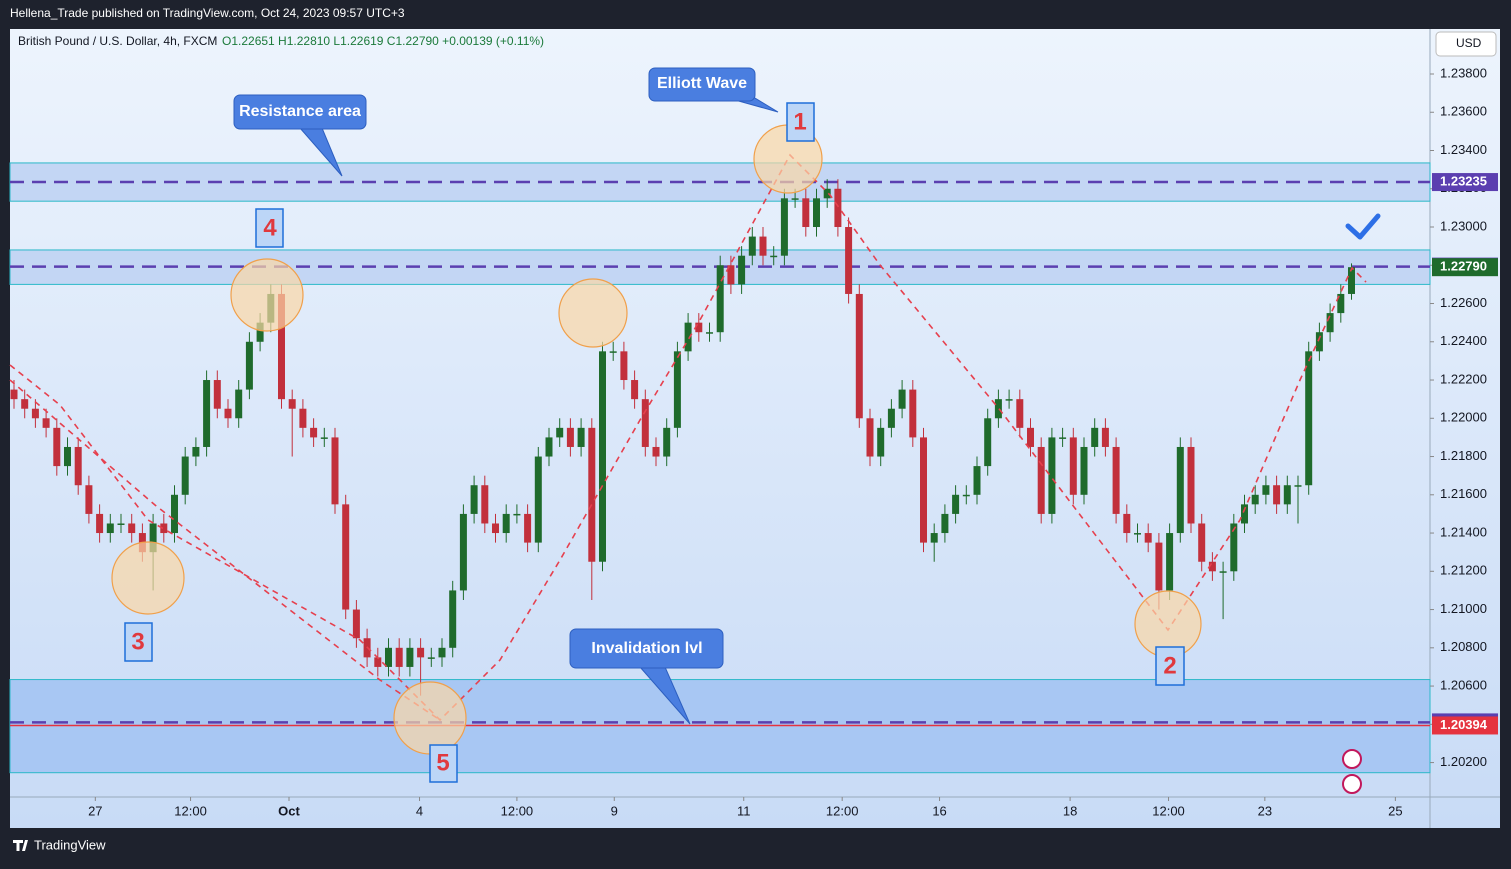 This screenshot has height=869, width=1511. What do you see at coordinates (1463, 340) in the screenshot?
I see `y-tick-label: 1.22400` at bounding box center [1463, 340].